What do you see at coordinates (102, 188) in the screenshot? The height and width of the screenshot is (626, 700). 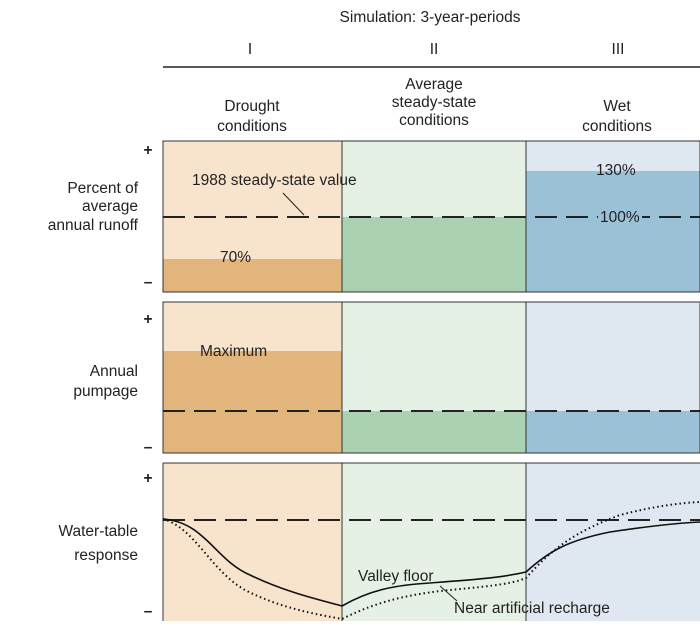 I see `row-label: Percent of` at bounding box center [102, 188].